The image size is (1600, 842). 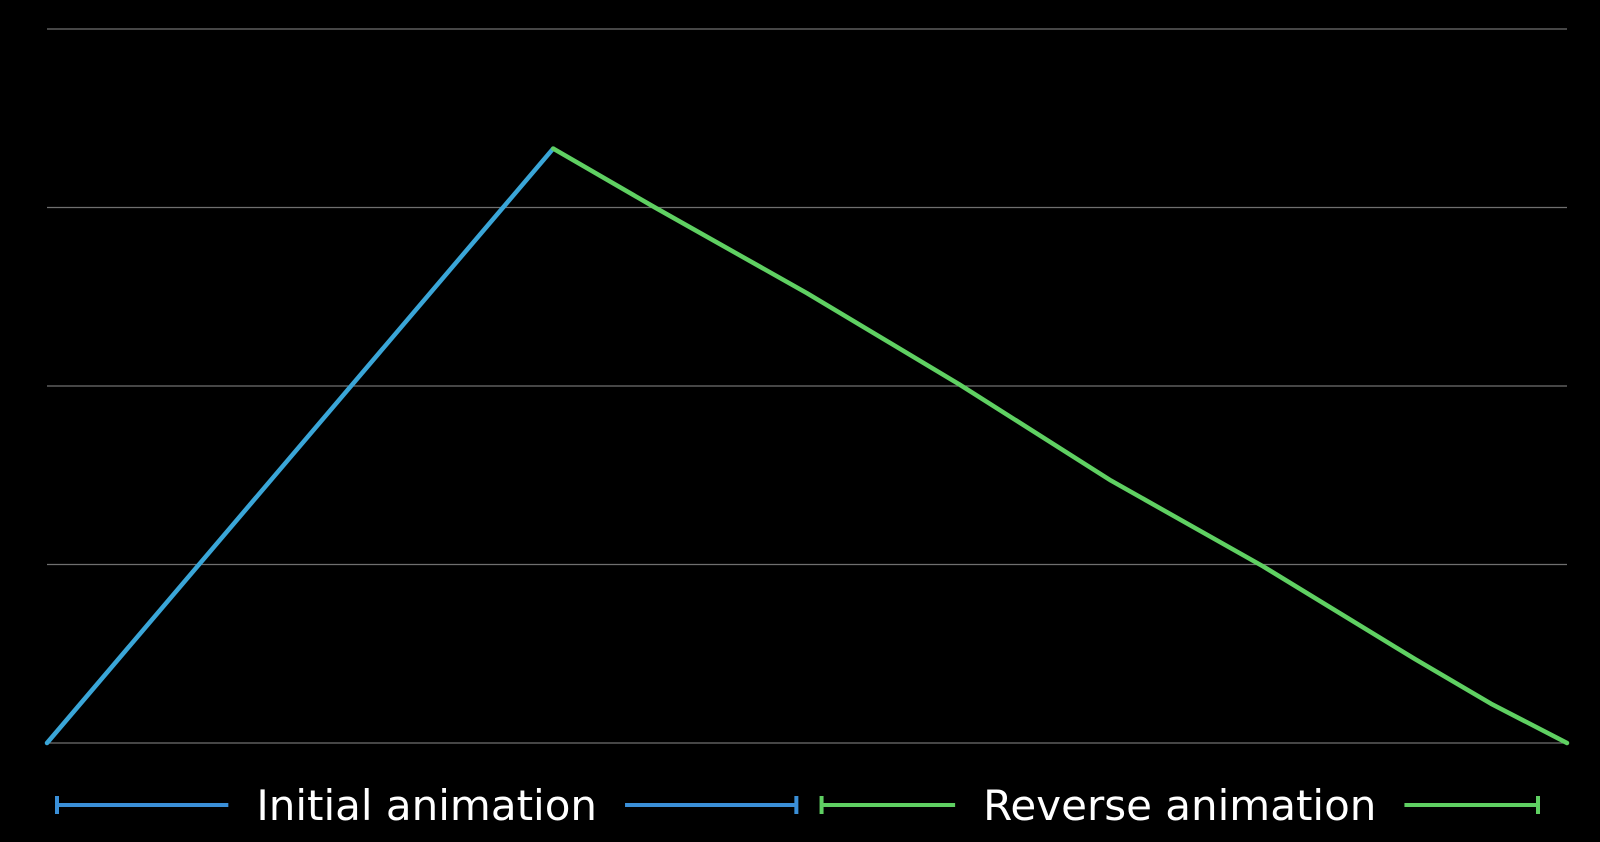 I want to click on bracket-label-0: Initial animation, so click(x=426, y=805).